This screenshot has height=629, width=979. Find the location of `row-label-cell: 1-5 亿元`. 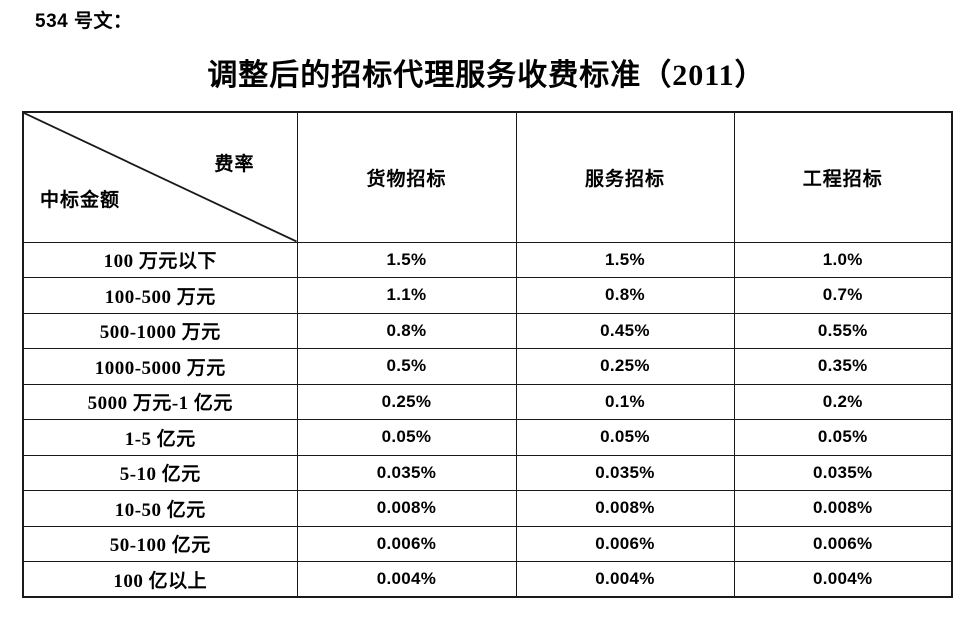

row-label-cell: 1-5 亿元 is located at coordinates (160, 437).